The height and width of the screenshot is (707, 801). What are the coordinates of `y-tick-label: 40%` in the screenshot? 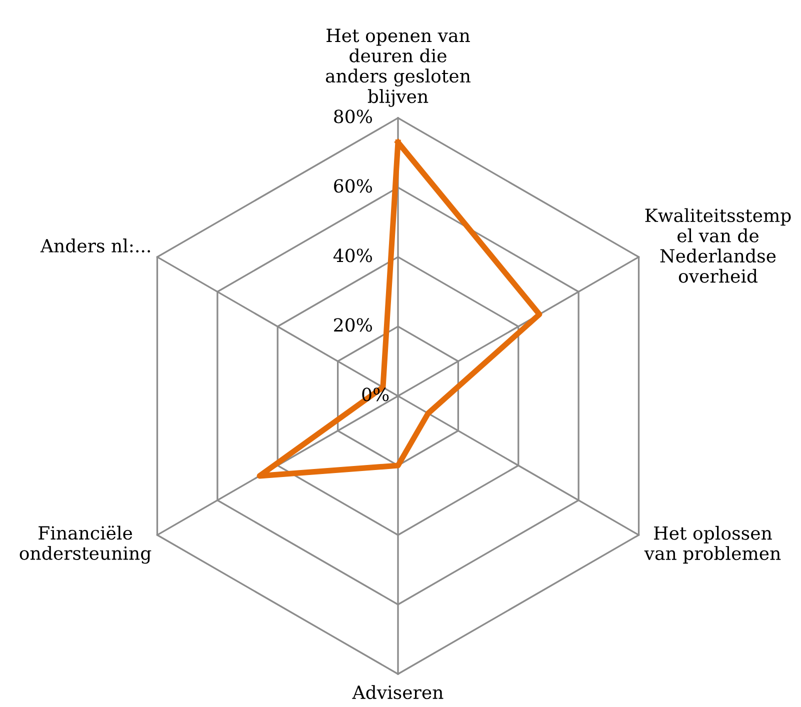 It's located at (352, 255).